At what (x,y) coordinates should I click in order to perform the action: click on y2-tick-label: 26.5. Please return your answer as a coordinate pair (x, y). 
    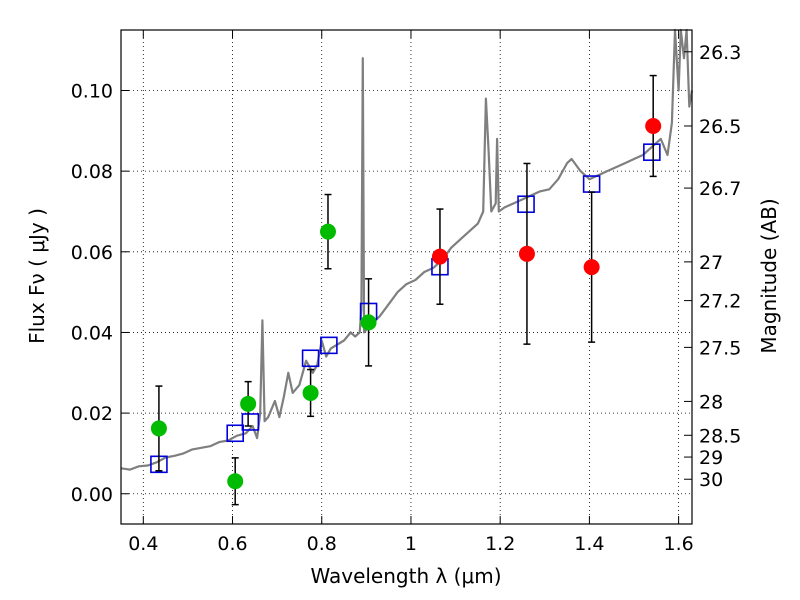
    Looking at the image, I should click on (720, 127).